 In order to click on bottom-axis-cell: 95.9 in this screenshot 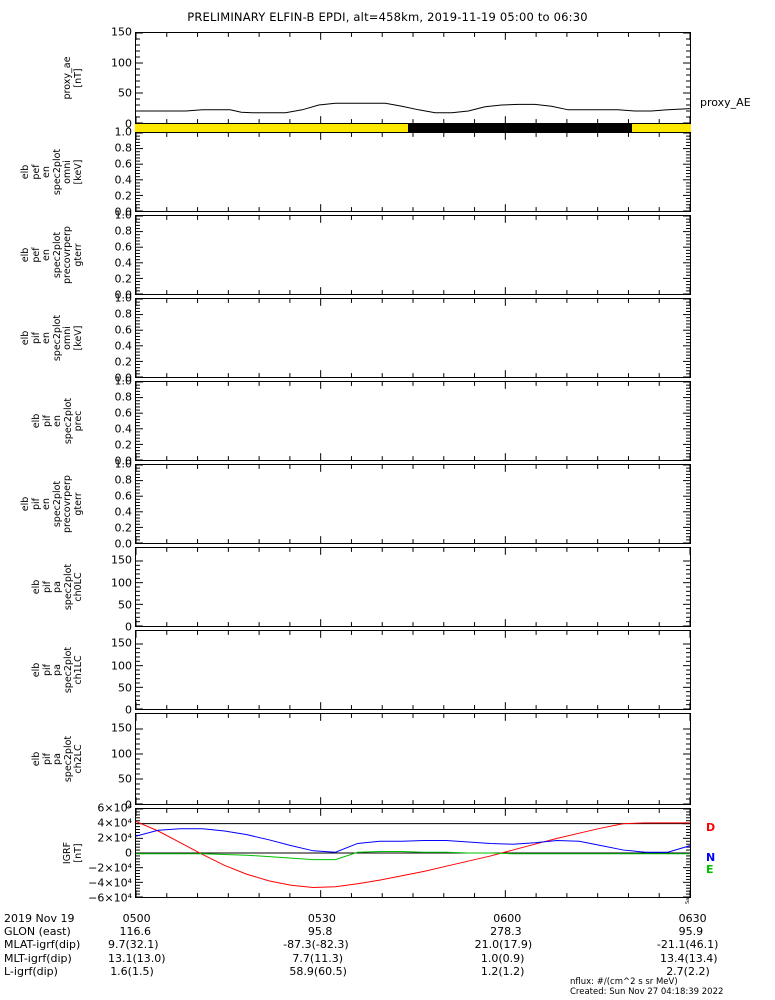, I will do `click(691, 932)`.